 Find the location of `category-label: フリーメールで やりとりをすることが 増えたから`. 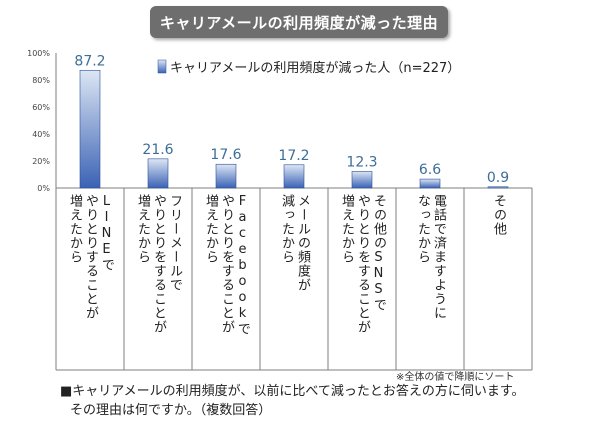

category-label: フリーメールで やりとりをすることが 増えたから is located at coordinates (158, 282).